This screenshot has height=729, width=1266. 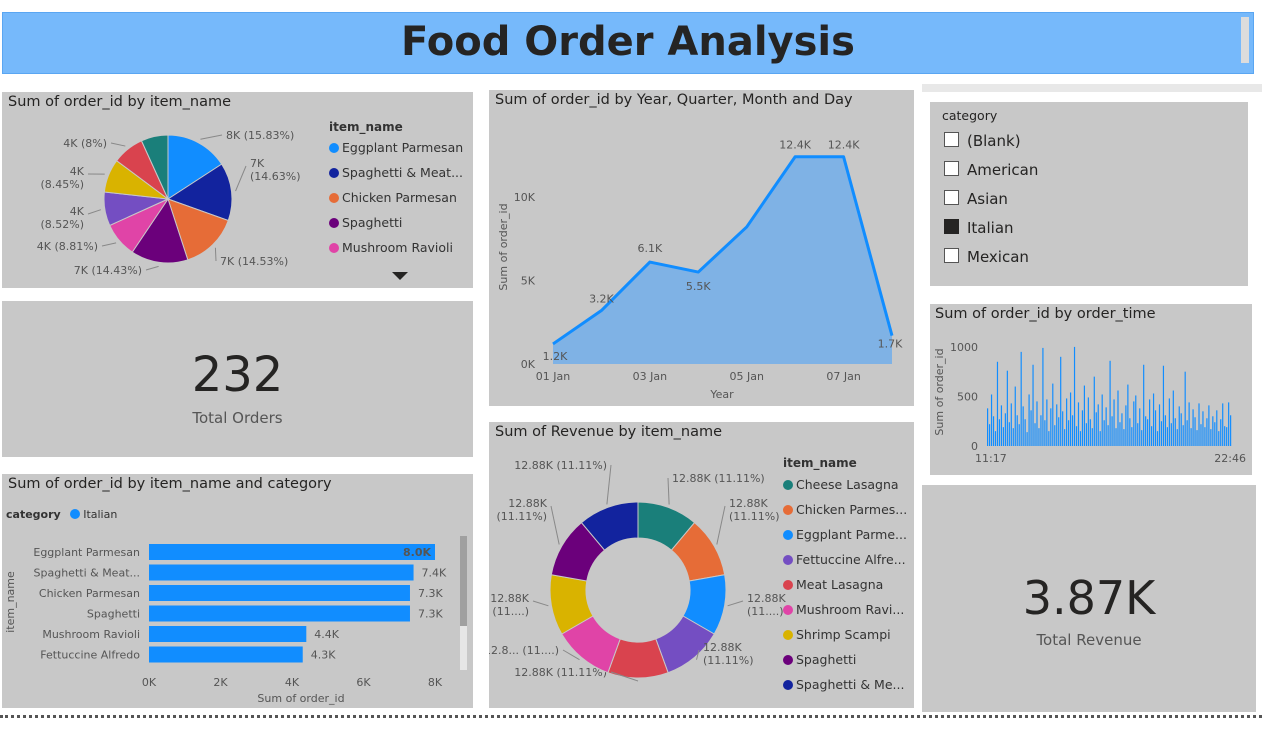 What do you see at coordinates (986, 257) in the screenshot?
I see `slicer-item: Mexican` at bounding box center [986, 257].